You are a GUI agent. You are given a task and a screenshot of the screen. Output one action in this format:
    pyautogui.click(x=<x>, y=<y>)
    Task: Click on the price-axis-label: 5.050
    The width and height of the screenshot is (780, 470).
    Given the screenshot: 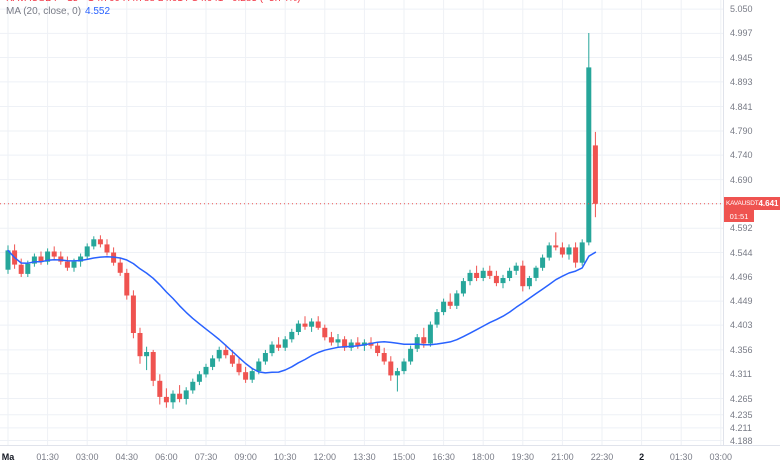 What is the action you would take?
    pyautogui.click(x=741, y=9)
    